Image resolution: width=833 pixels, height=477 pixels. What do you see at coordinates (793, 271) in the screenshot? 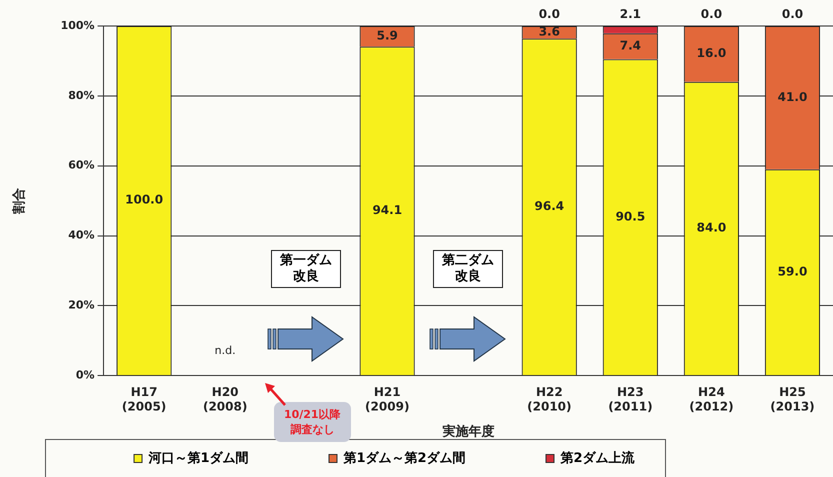
I see `data-label: 59.0` at bounding box center [793, 271].